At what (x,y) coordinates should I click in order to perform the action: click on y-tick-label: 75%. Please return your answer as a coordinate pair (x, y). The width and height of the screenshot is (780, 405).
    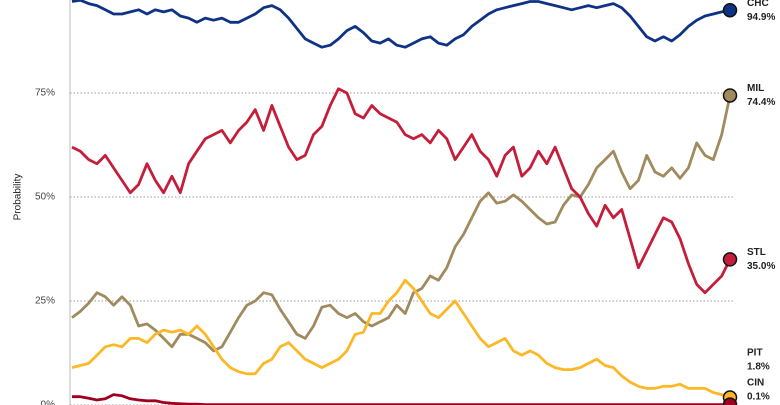
    Looking at the image, I should click on (45, 93).